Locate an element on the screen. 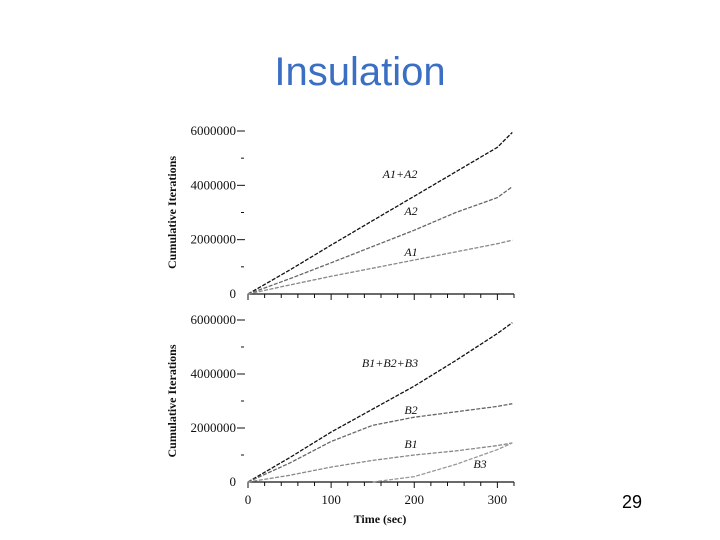 The width and height of the screenshot is (720, 540). page-number: 29 is located at coordinates (632, 502).